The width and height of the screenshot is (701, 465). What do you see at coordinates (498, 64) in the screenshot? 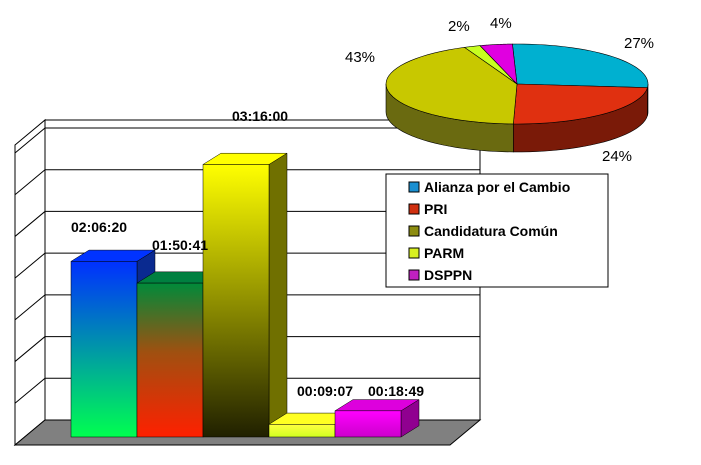
I see `pie-slice-dsppn` at bounding box center [498, 64].